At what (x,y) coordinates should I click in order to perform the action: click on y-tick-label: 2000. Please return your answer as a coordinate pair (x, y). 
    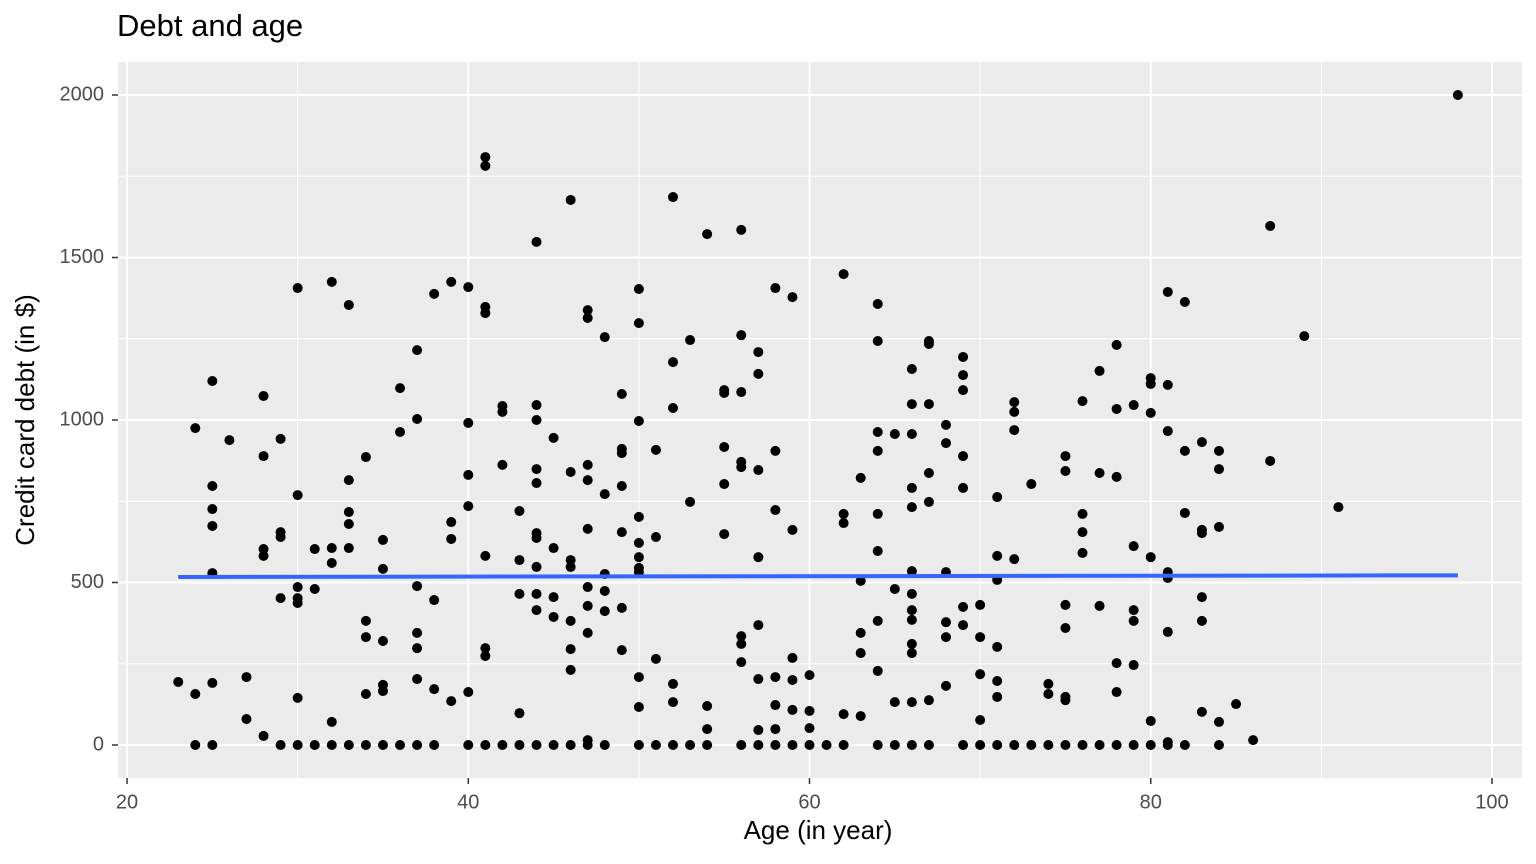
    Looking at the image, I should click on (82, 94).